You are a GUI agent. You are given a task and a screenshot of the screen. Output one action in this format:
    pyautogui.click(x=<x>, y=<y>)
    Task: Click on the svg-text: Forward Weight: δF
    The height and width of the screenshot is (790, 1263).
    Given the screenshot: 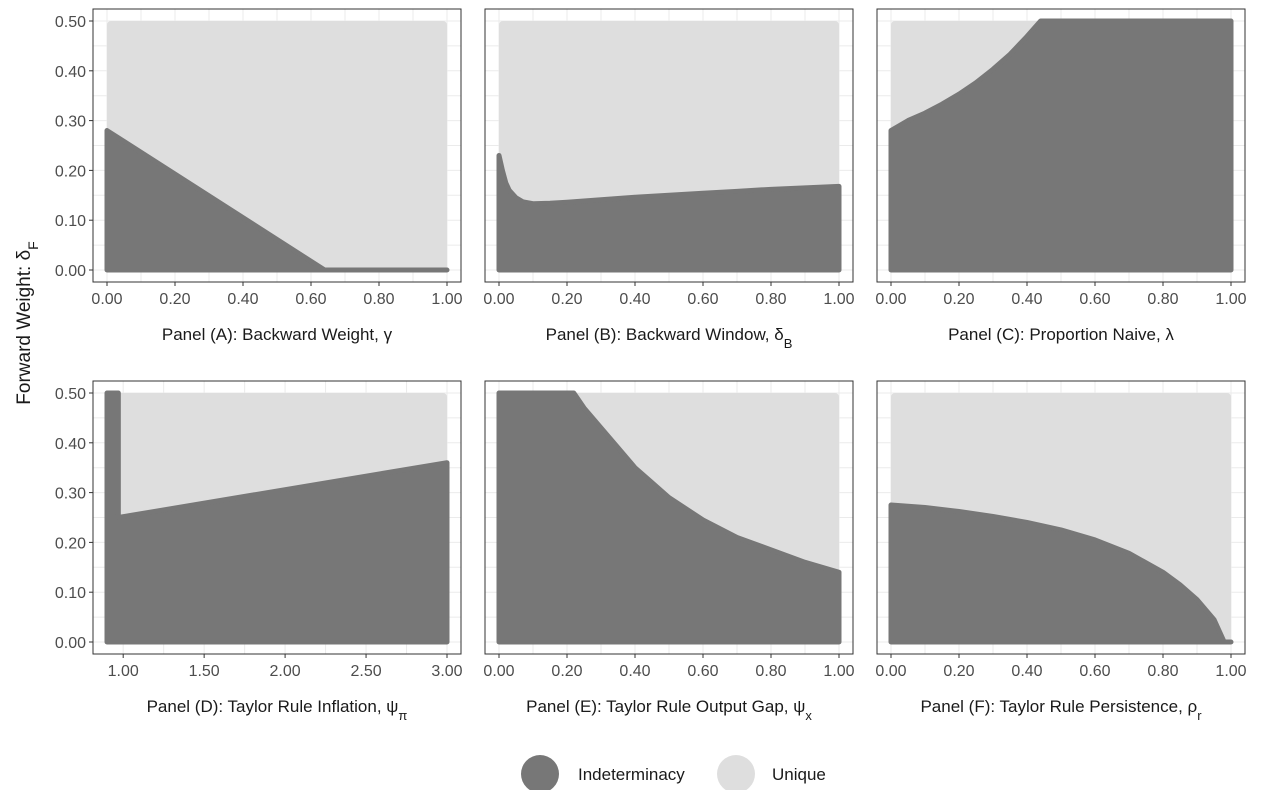 What is the action you would take?
    pyautogui.click(x=27, y=322)
    